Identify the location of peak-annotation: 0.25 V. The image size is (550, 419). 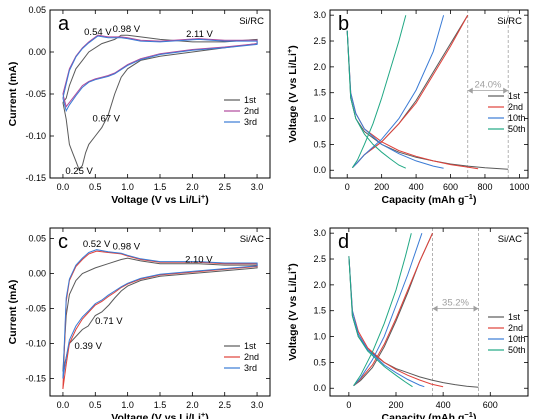
(79, 171).